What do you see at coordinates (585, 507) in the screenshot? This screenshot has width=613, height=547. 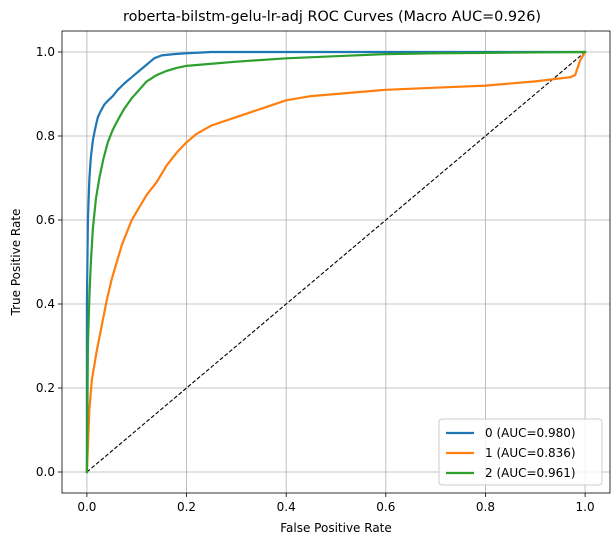 I see `x-tick-label-5: 1.0` at bounding box center [585, 507].